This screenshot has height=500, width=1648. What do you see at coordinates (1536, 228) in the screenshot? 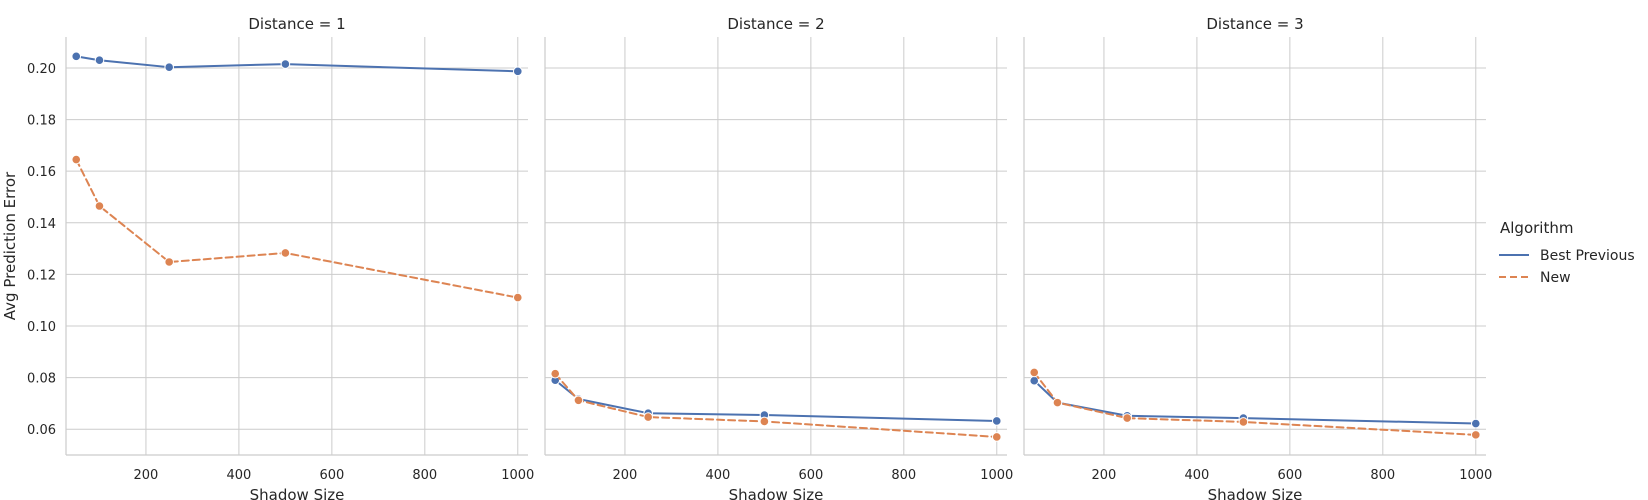
I see `legend-title: Algorithm` at bounding box center [1536, 228].